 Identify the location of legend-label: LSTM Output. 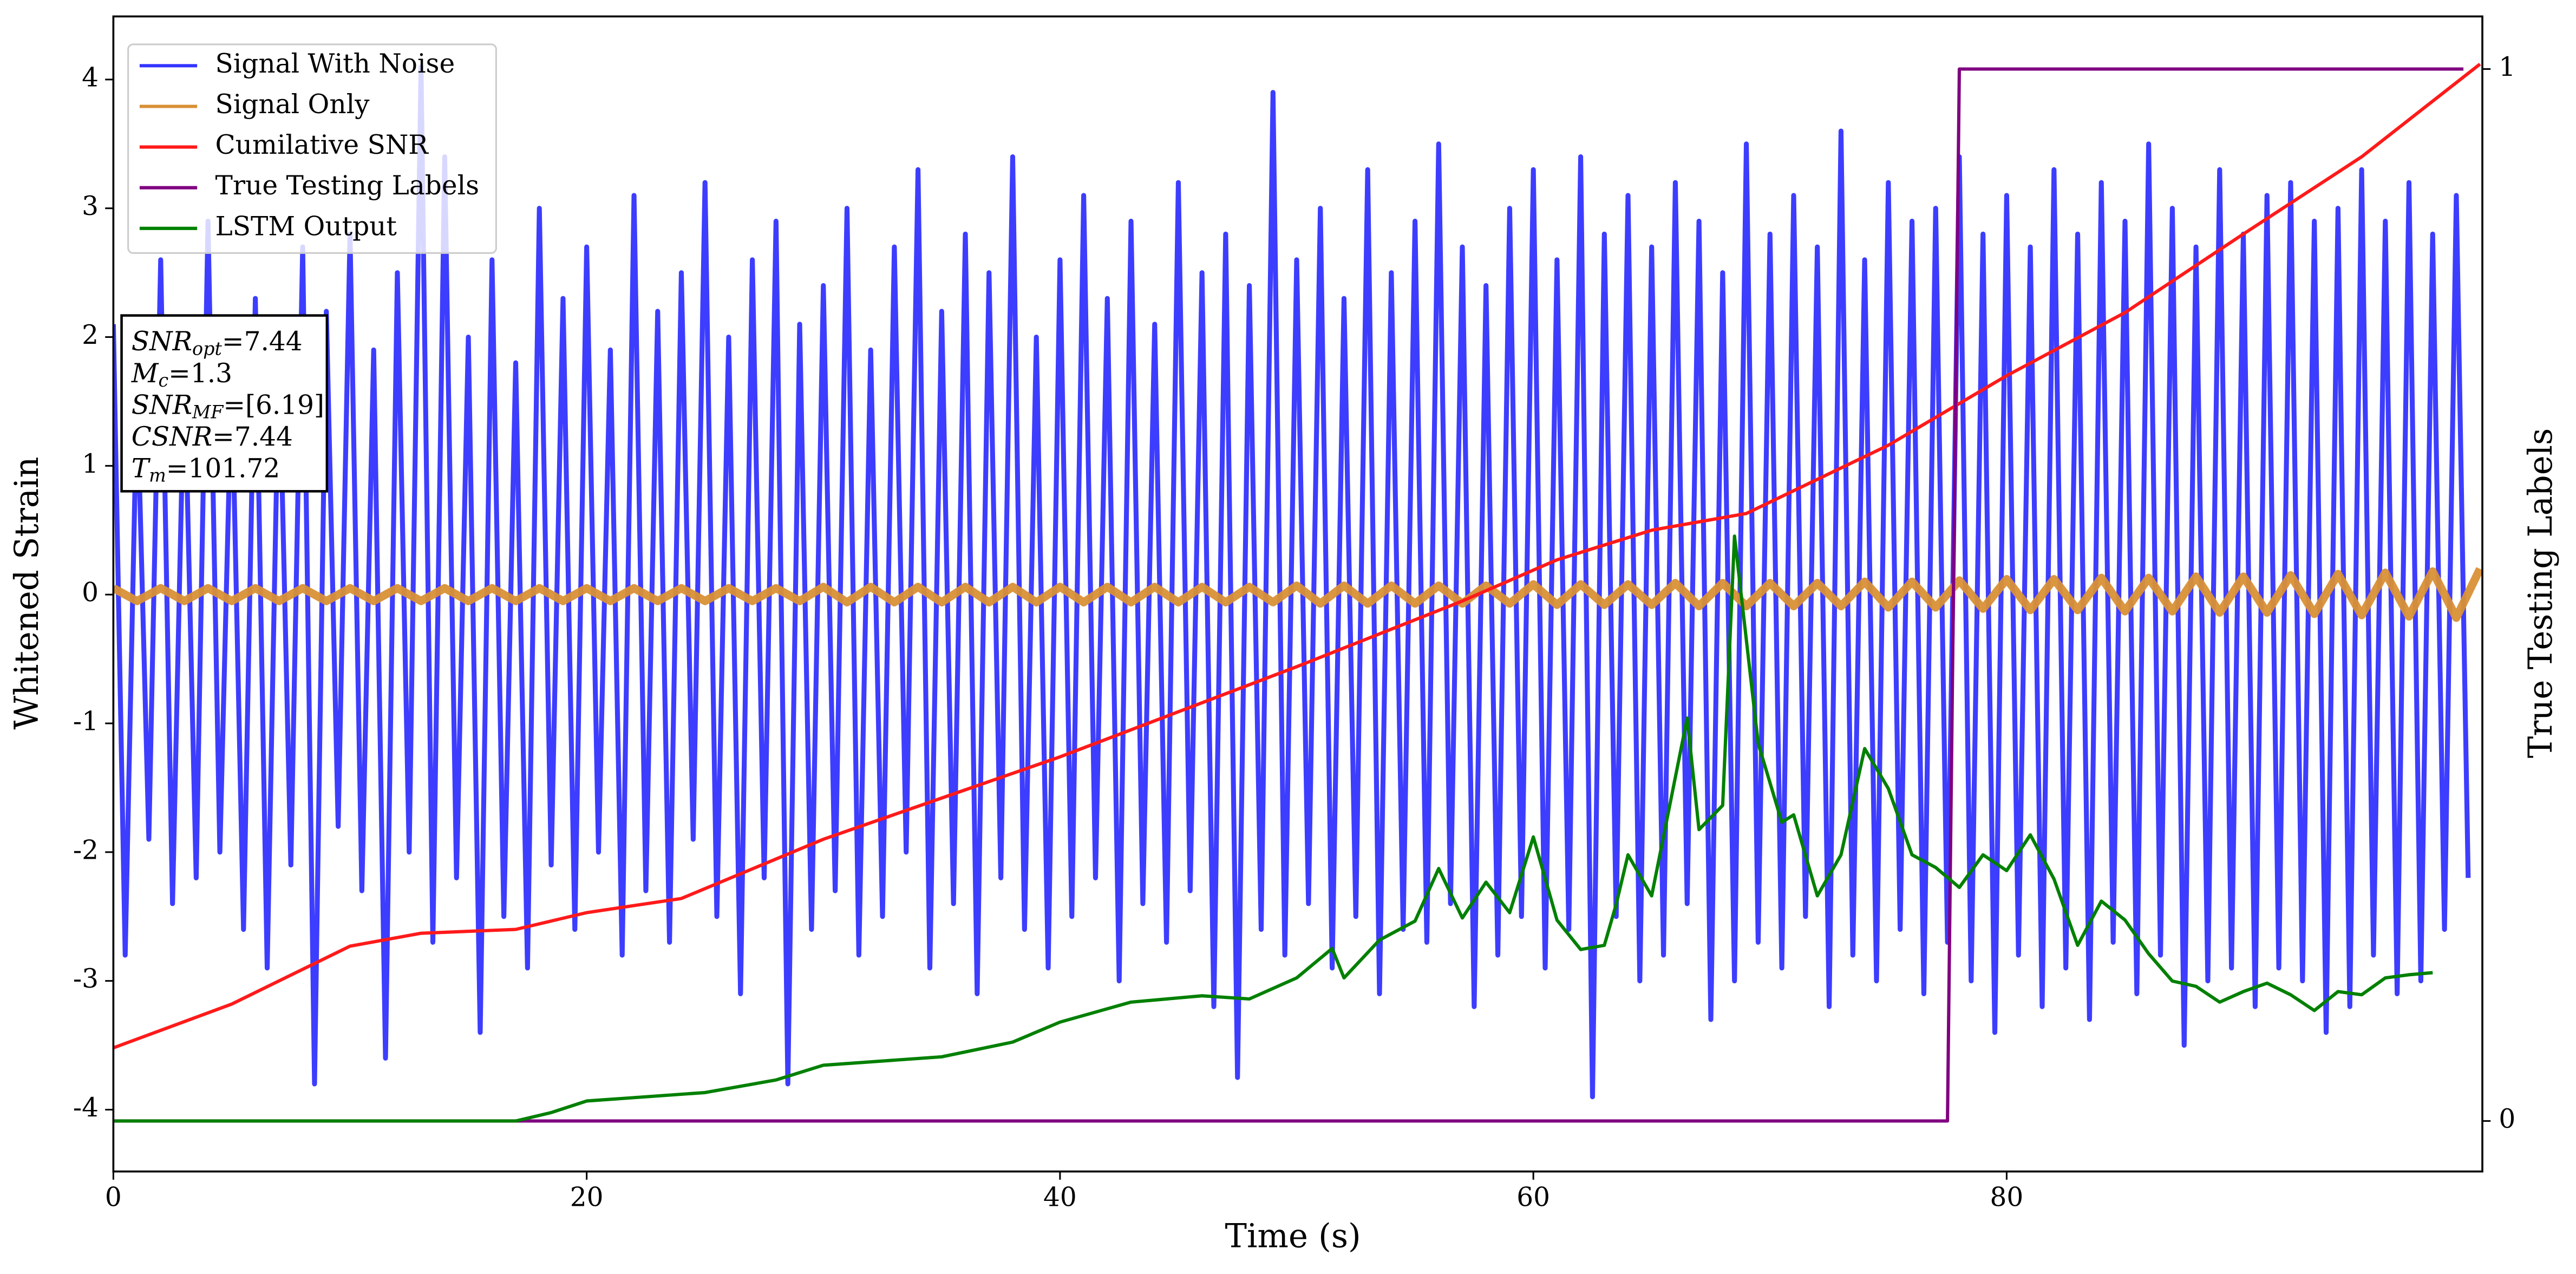
(306, 226).